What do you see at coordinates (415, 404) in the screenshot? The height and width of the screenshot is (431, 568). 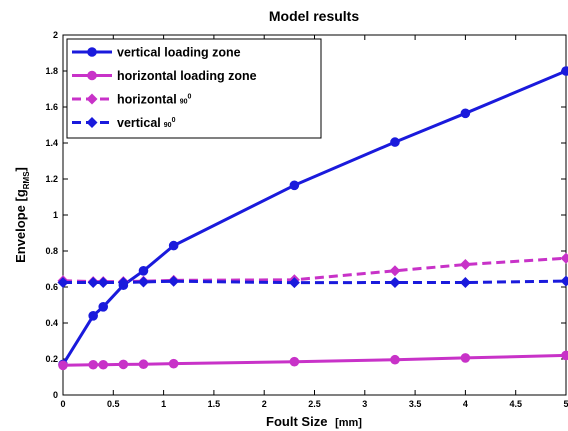 I see `x-tick-label: 3.5` at bounding box center [415, 404].